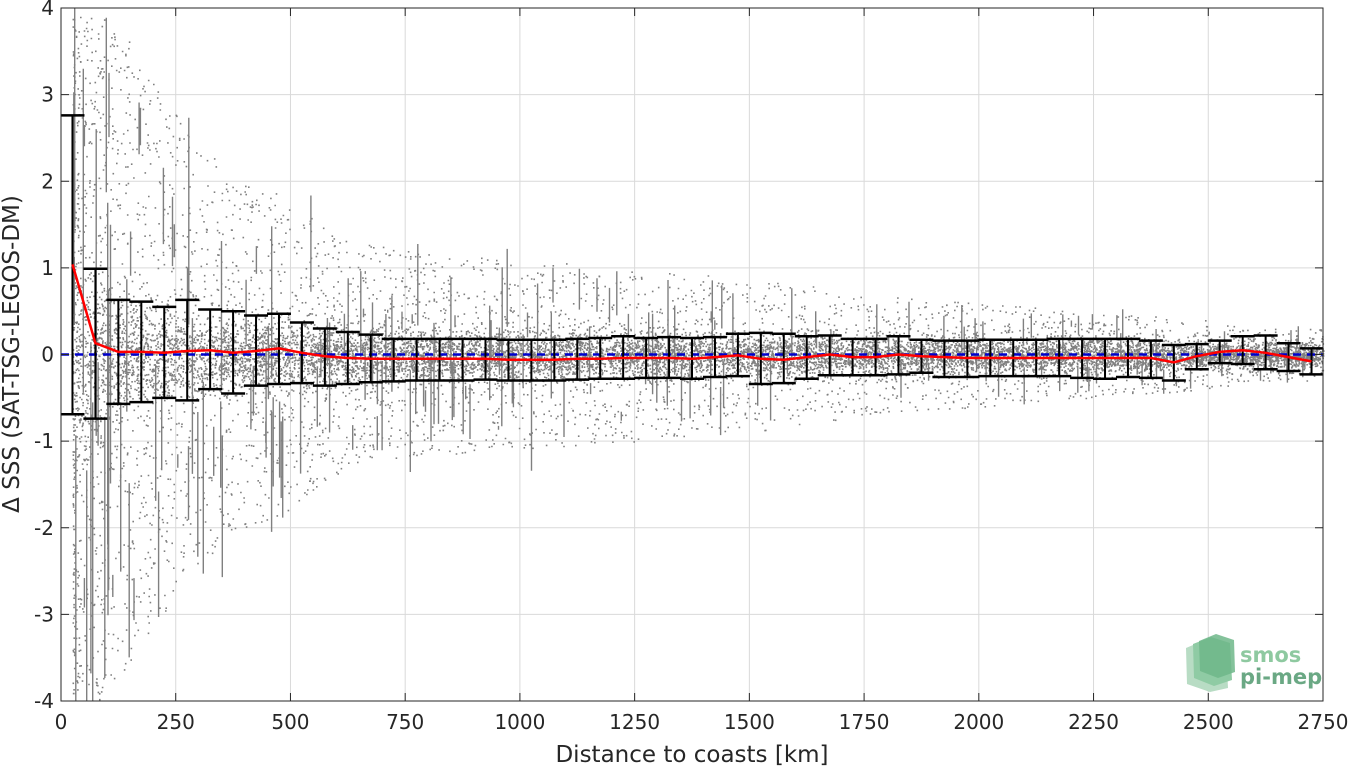 This screenshot has width=1352, height=768. Describe the element at coordinates (1208, 722) in the screenshot. I see `x-tick-label: 2500` at that location.